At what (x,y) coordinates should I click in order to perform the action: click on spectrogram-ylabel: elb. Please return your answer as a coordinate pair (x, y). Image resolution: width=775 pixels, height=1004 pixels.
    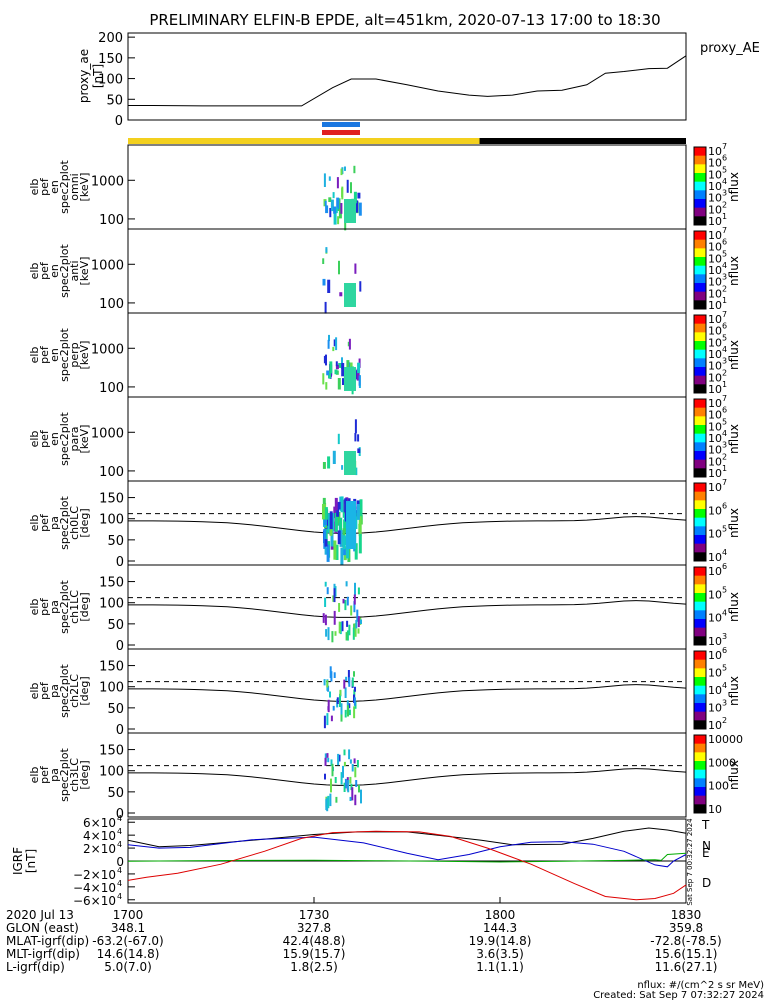
    Looking at the image, I should click on (34, 691).